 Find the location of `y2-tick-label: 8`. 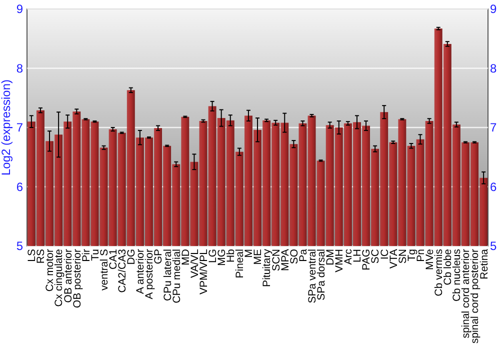

y2-tick-label: 8 is located at coordinates (493, 68).